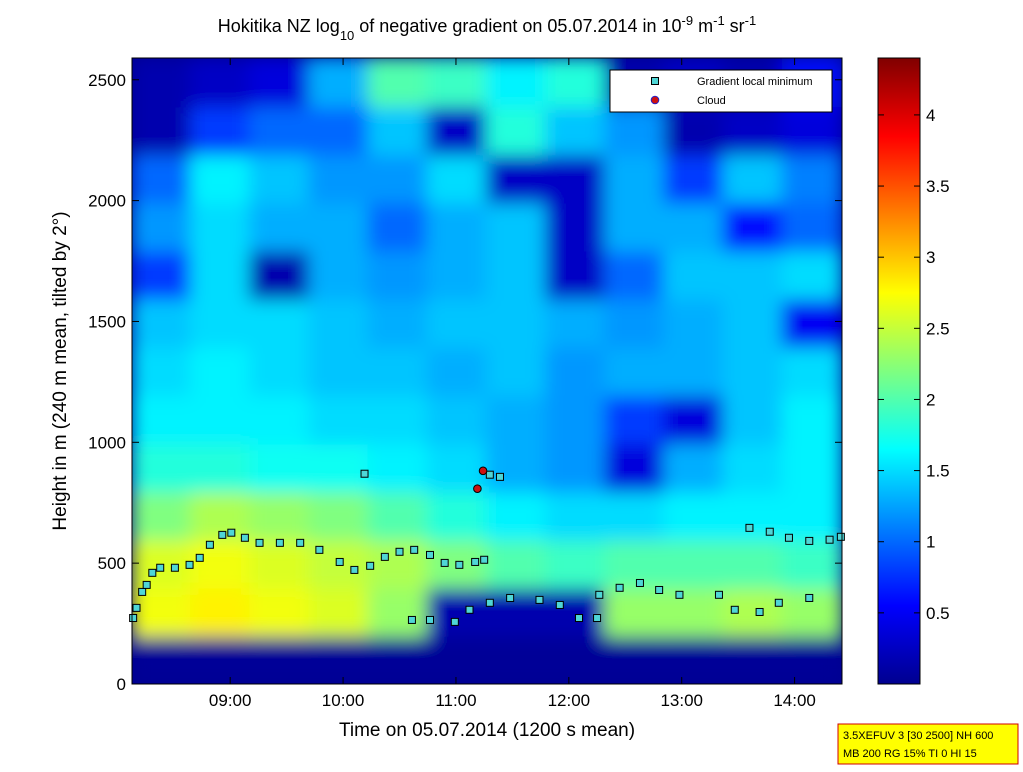 Image resolution: width=1023 pixels, height=772 pixels. I want to click on y-axis-label: Height in m (240 m mean, tilted by 2°), so click(60, 370).